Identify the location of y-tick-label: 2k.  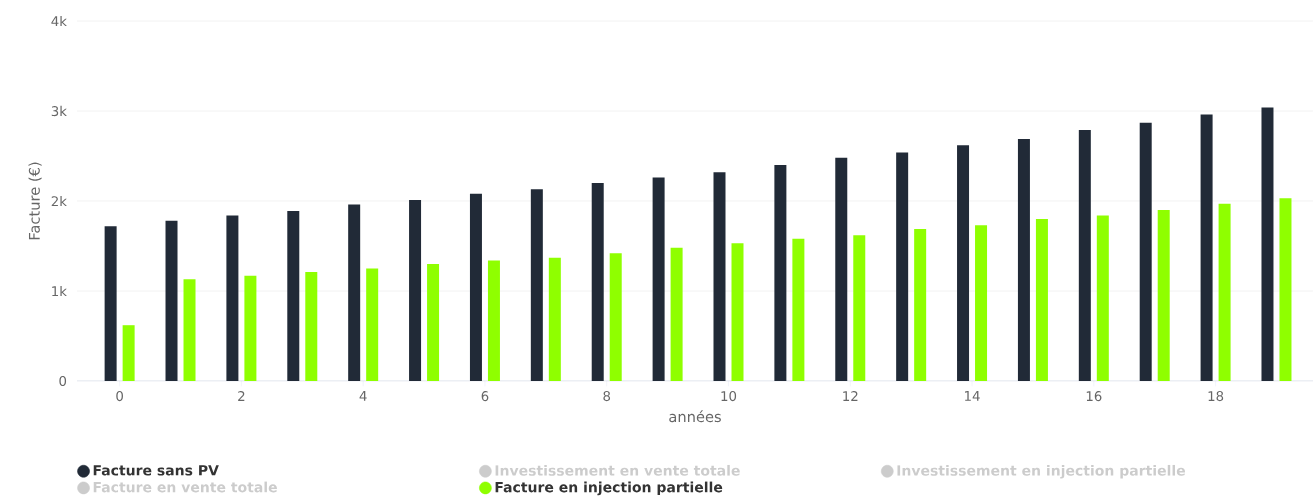
(59, 201).